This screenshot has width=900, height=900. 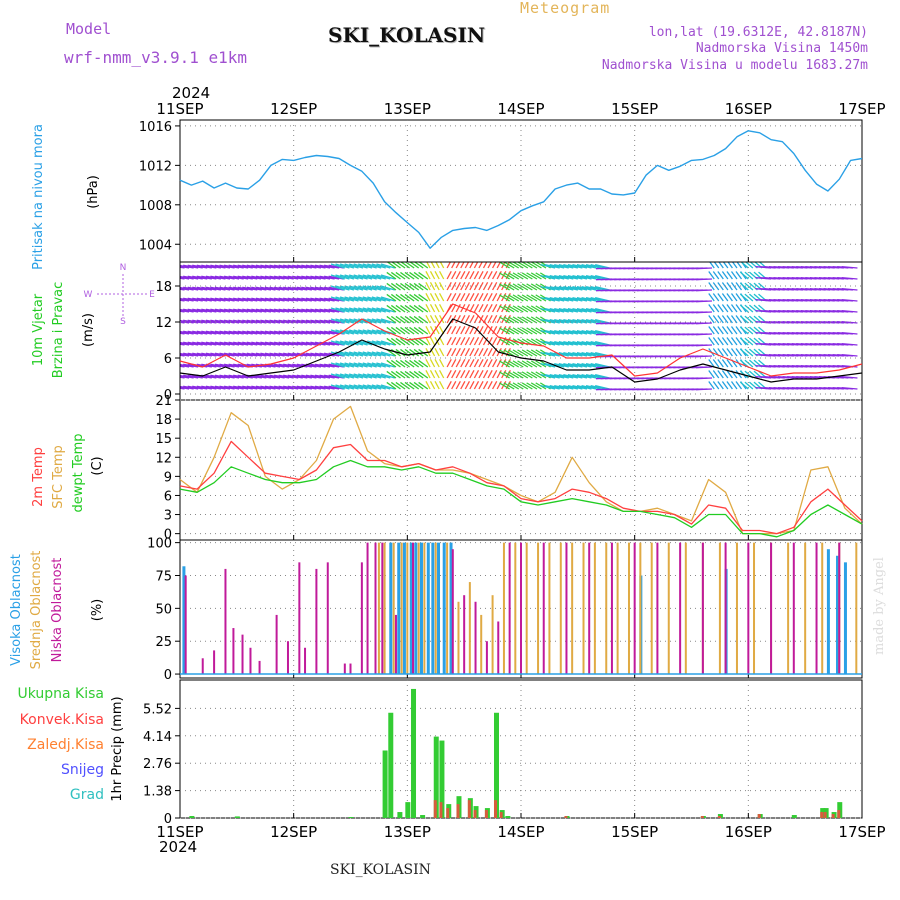 What do you see at coordinates (155, 245) in the screenshot?
I see `y-tick-label: 1004` at bounding box center [155, 245].